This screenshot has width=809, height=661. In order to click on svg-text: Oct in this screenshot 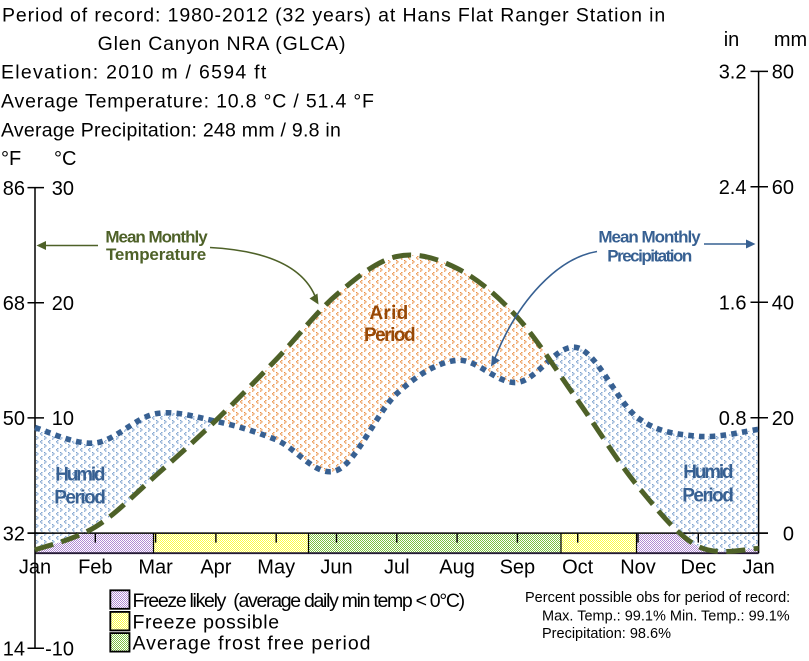, I will do `click(578, 568)`.